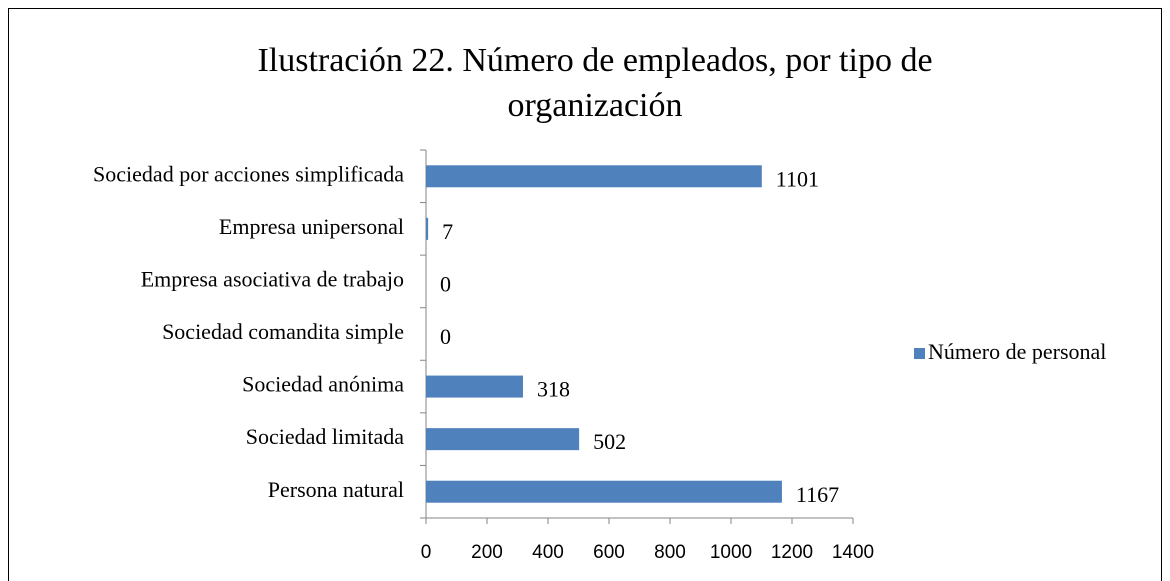 This screenshot has width=1170, height=581. Describe the element at coordinates (447, 231) in the screenshot. I see `value-label: 7` at that location.